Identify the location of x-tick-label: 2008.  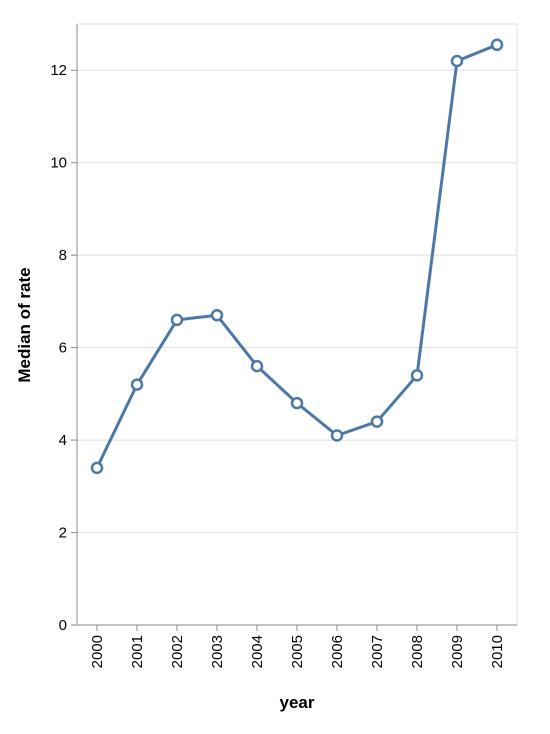
(417, 651).